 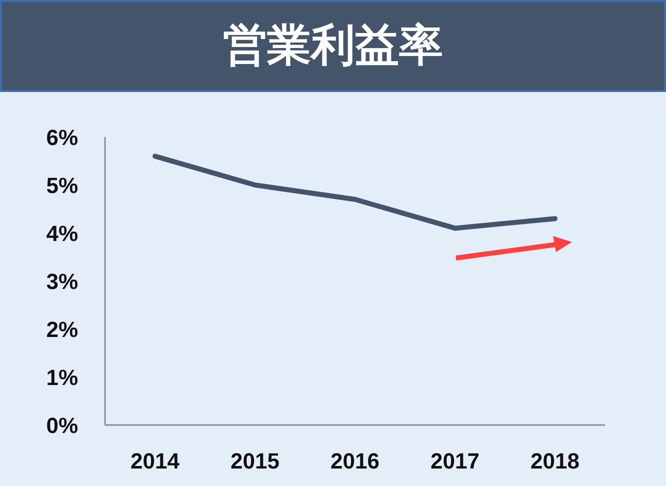 I want to click on y-tick-label: 5%, so click(x=62, y=185).